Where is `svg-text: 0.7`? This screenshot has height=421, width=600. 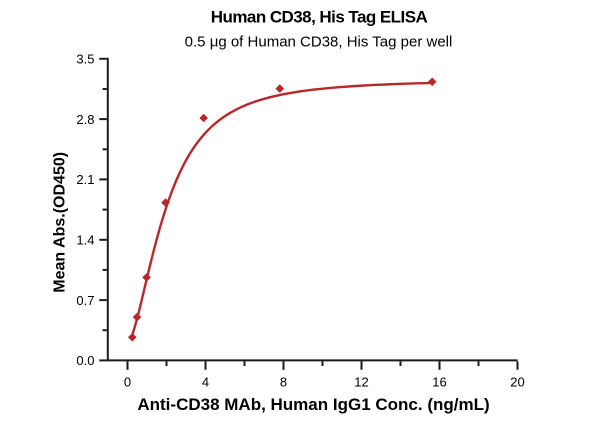 svg-text: 0.7 is located at coordinates (85, 300).